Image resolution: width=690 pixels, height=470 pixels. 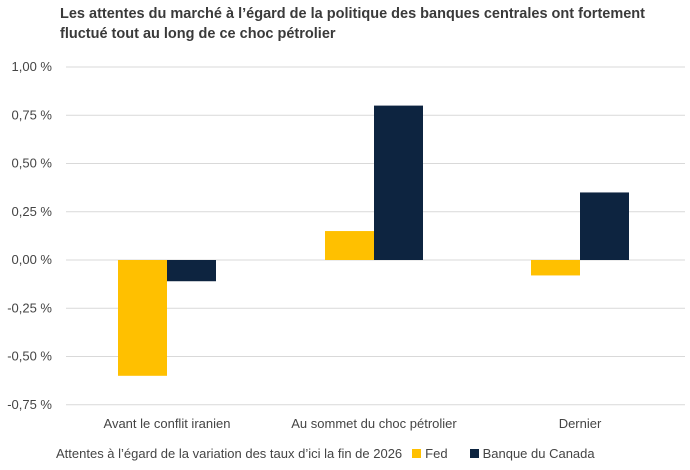 What do you see at coordinates (29, 404) in the screenshot?
I see `y-tick-label: -0,75 %` at bounding box center [29, 404].